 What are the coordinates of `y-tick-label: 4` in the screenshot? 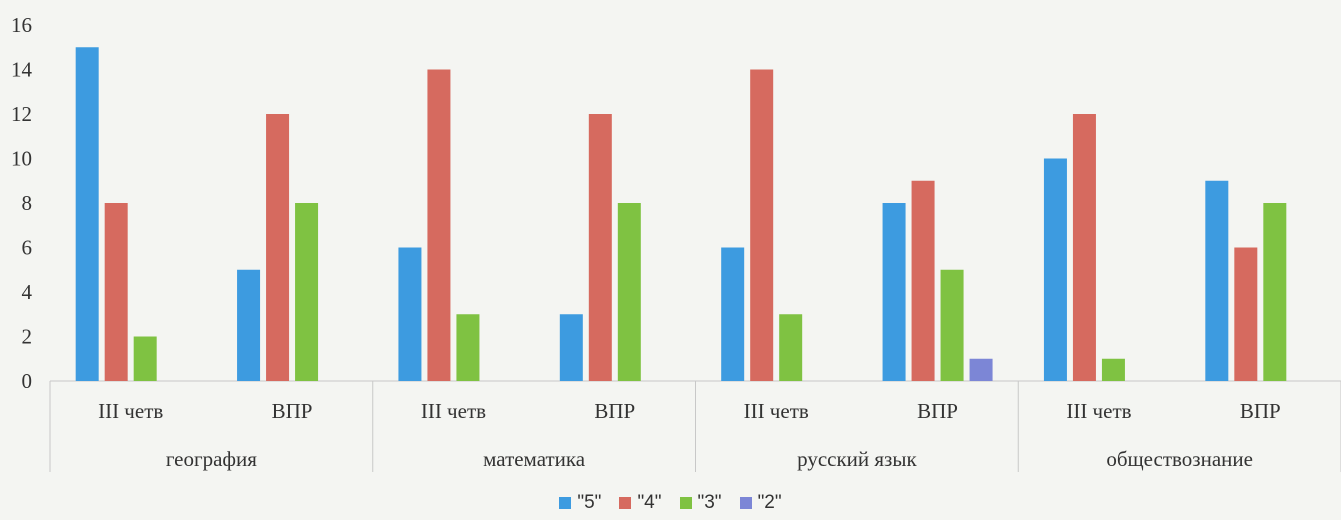 It's located at (27, 292).